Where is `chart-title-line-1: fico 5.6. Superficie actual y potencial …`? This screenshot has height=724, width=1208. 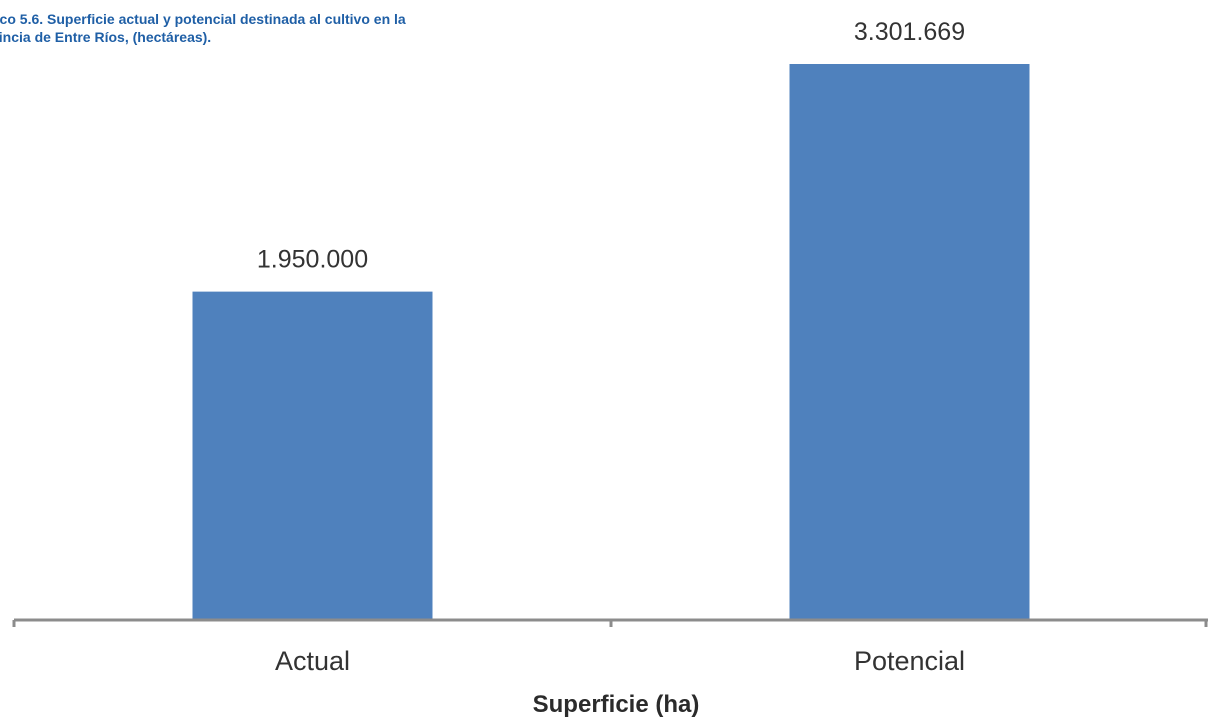
chart-title-line-1: fico 5.6. Superficie actual y potencial … is located at coordinates (203, 19).